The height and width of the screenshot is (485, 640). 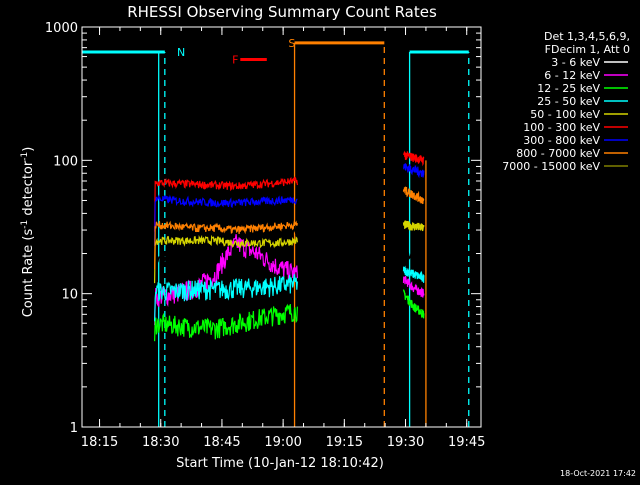 What do you see at coordinates (568, 88) in the screenshot?
I see `legend-label: 12 - 25 keV` at bounding box center [568, 88].